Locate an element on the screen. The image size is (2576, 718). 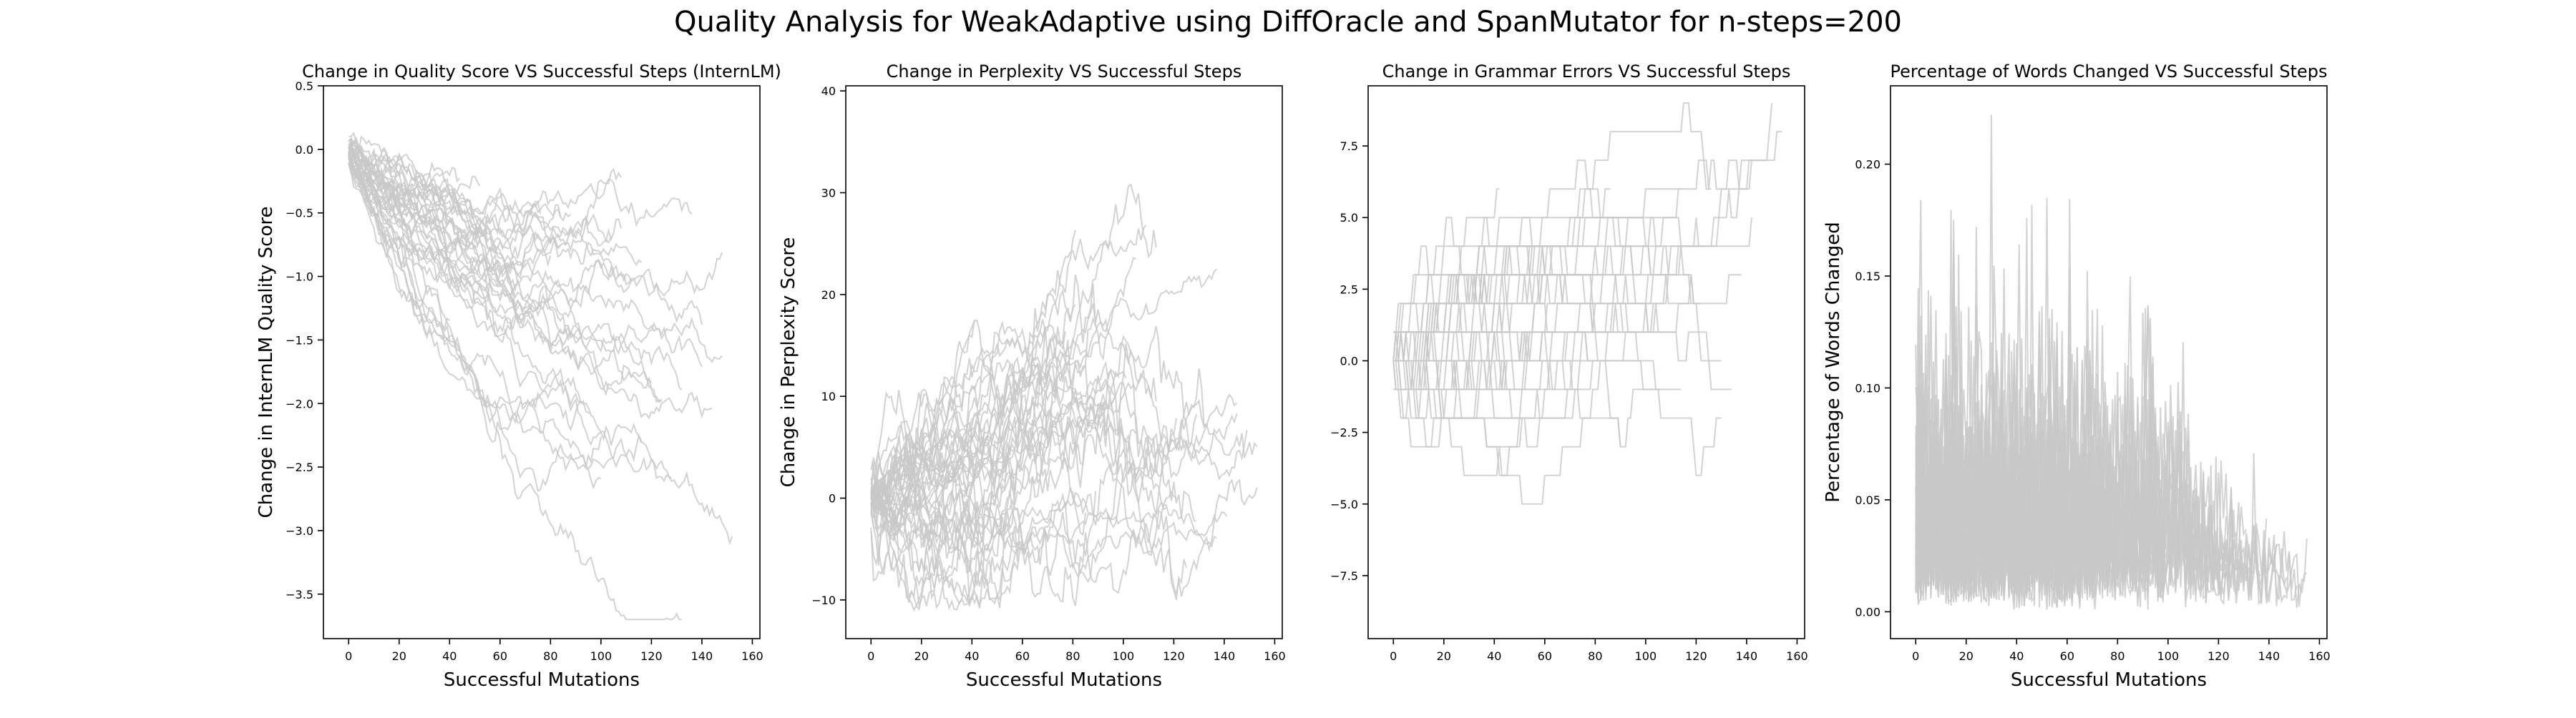
y-tick-label: −1.0 is located at coordinates (299, 277).